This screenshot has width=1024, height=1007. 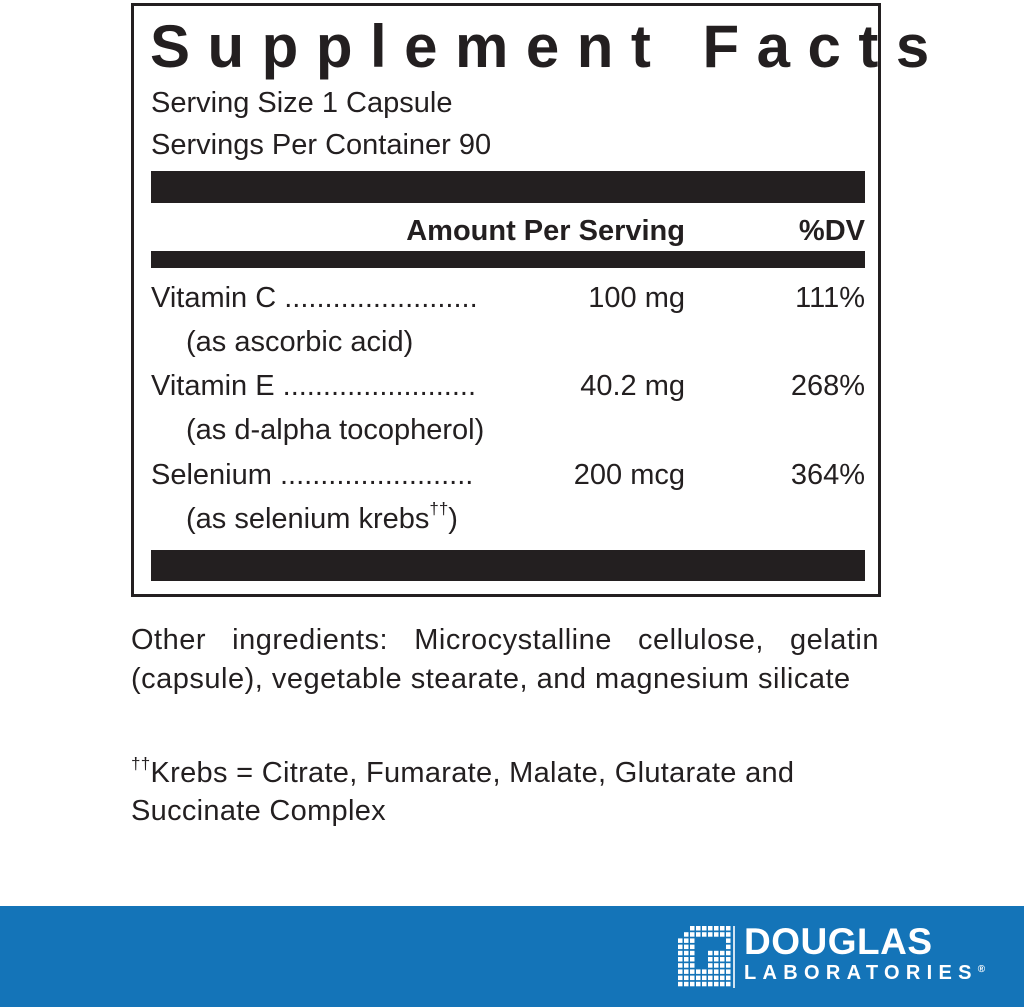 What do you see at coordinates (633, 298) in the screenshot?
I see `nutrient-amount: 100 mg` at bounding box center [633, 298].